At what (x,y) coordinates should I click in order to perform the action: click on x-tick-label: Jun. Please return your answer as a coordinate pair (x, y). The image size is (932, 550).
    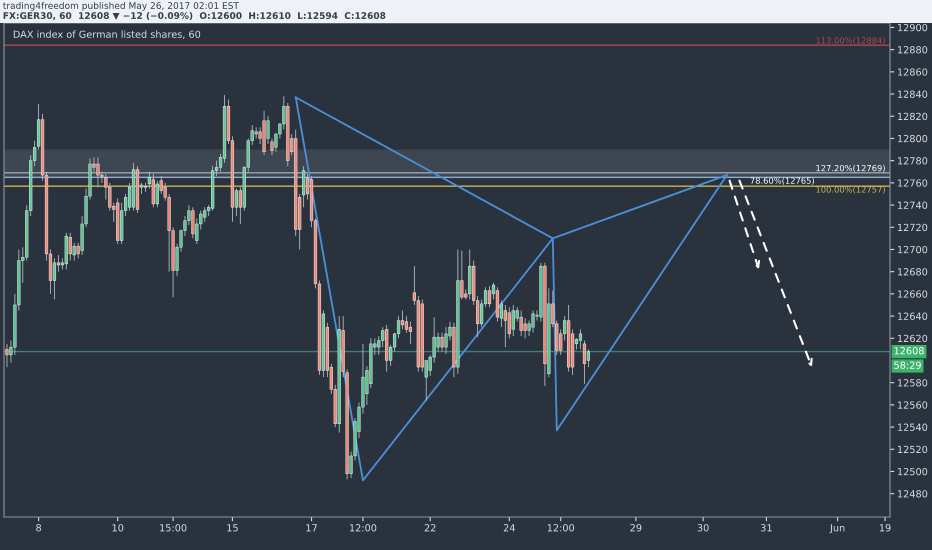
    Looking at the image, I should click on (836, 529).